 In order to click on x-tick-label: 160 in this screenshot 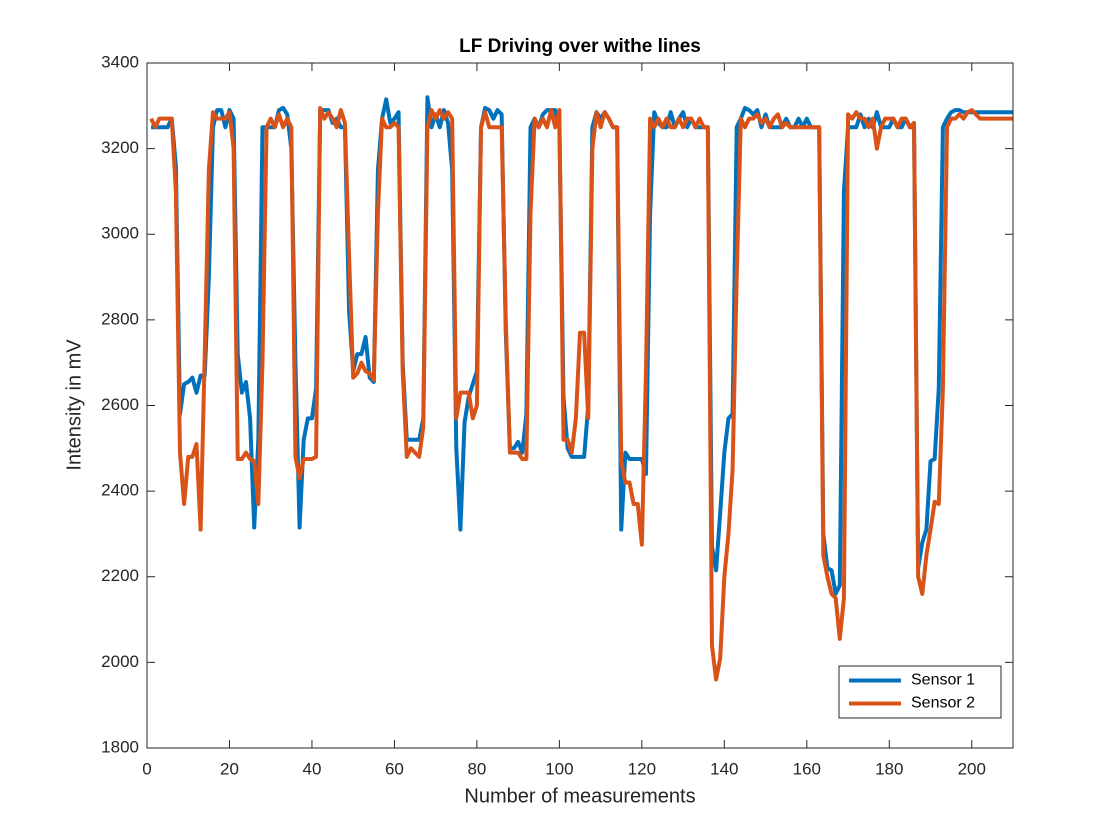, I will do `click(807, 768)`.